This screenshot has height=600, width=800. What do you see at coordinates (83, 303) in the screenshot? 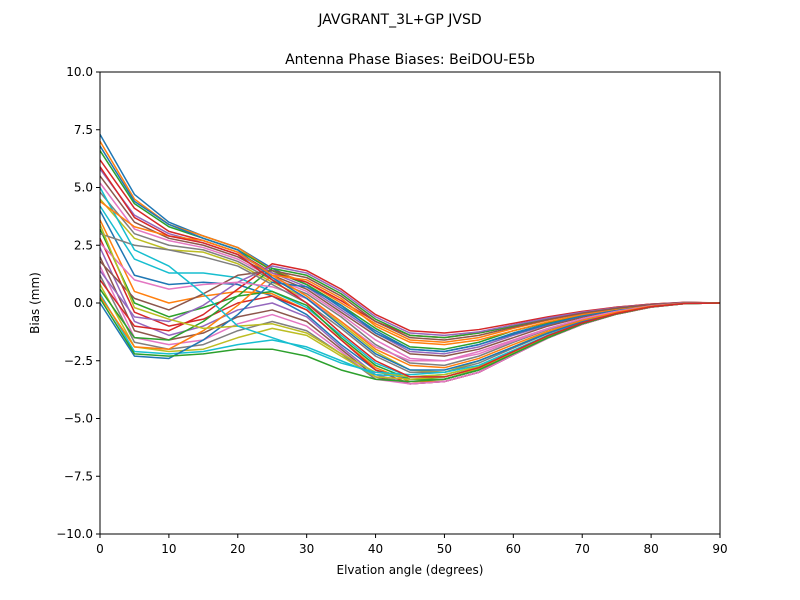
I see `y-tick-label: 0.0` at bounding box center [83, 303].